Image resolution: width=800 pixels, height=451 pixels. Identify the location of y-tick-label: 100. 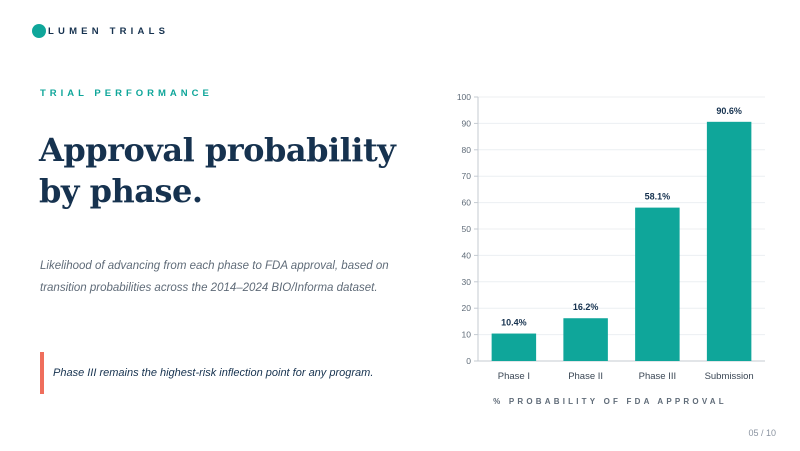
(464, 97).